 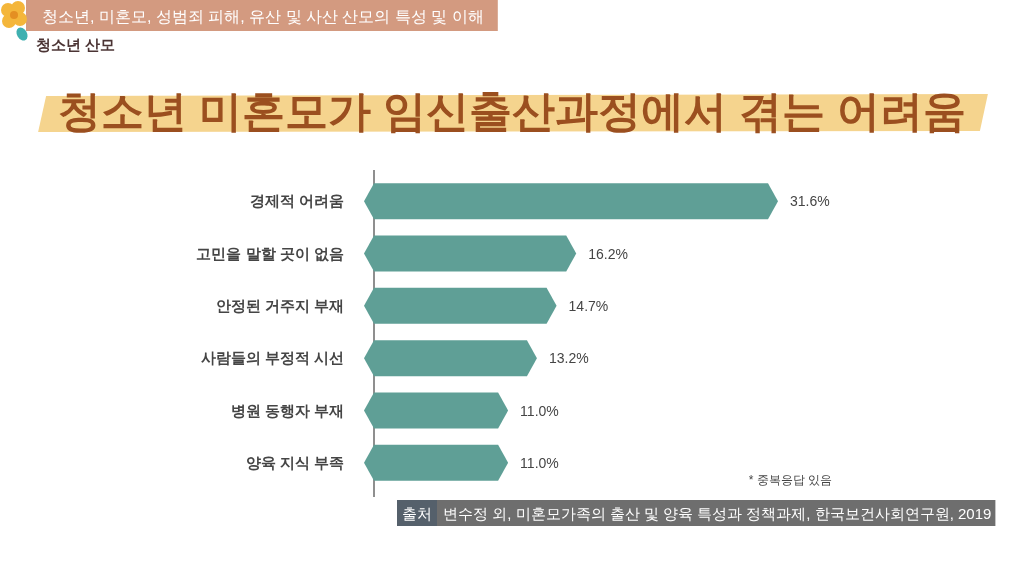 What do you see at coordinates (568, 358) in the screenshot?
I see `value-label: 13.2%` at bounding box center [568, 358].